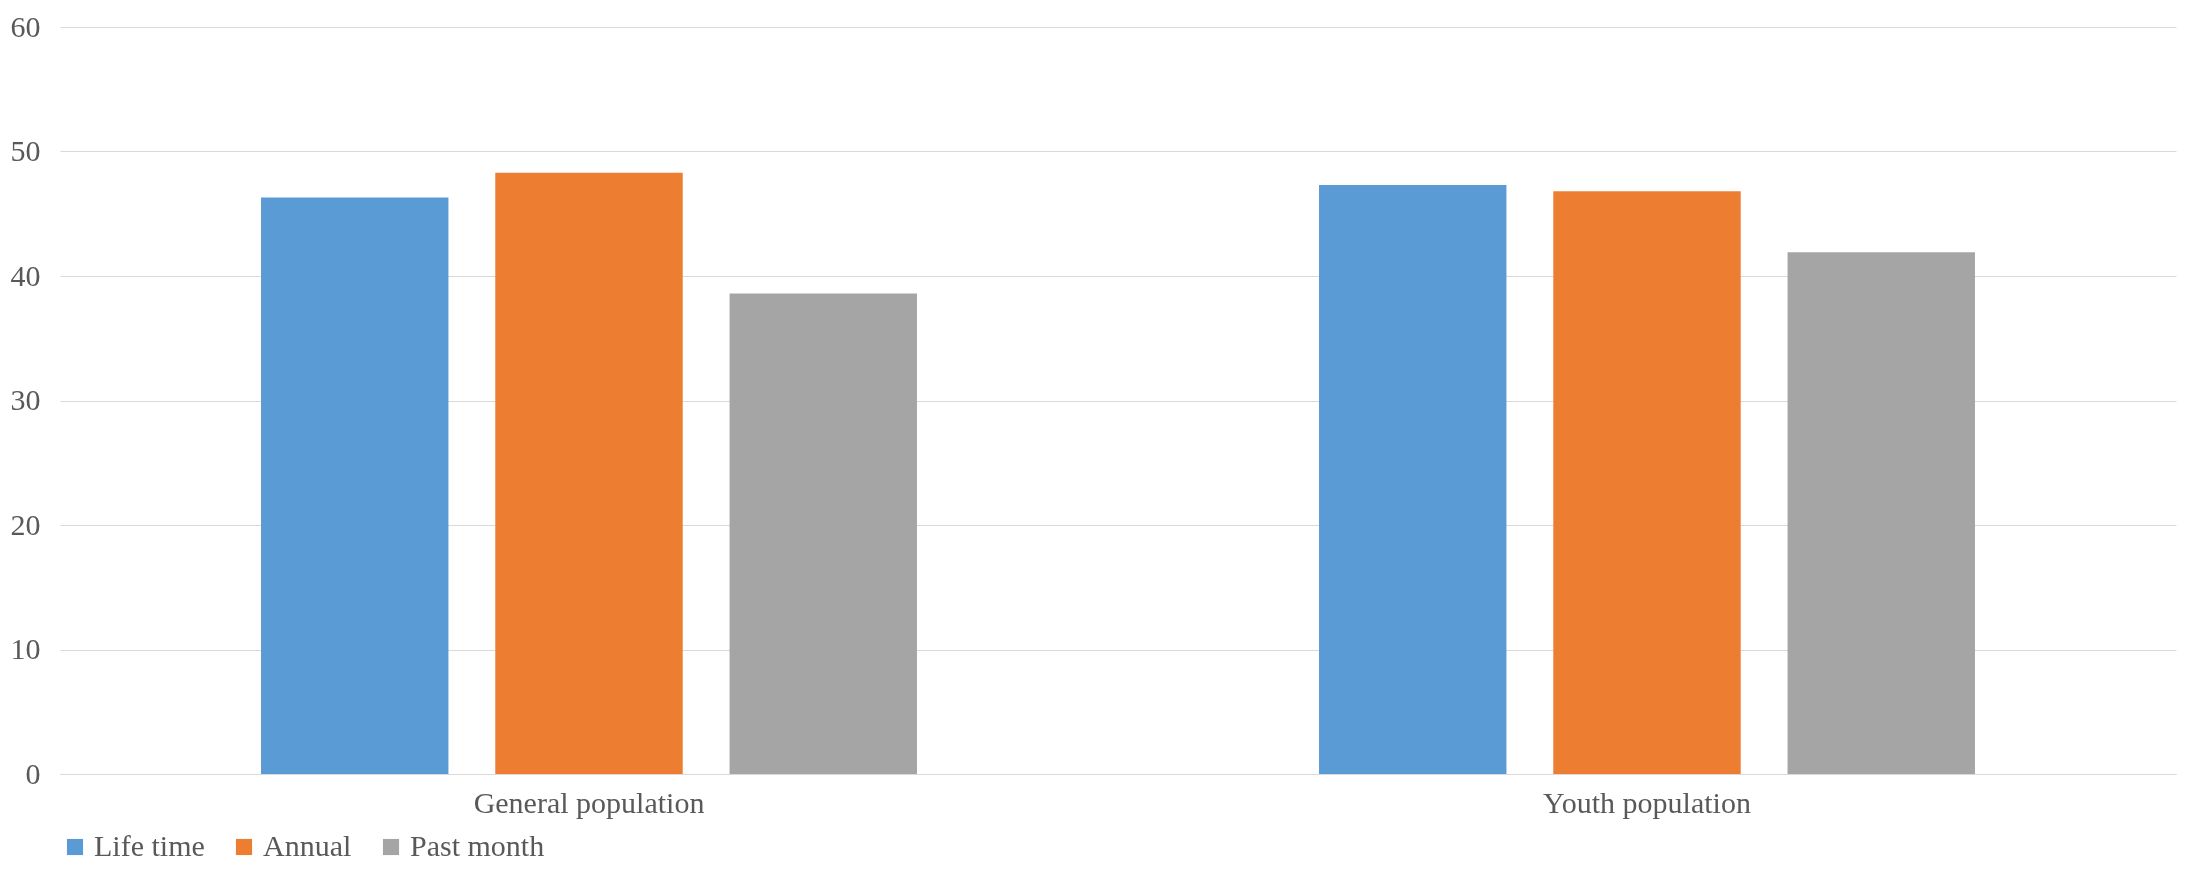 This screenshot has height=872, width=2190. What do you see at coordinates (307, 845) in the screenshot?
I see `legend-label: Annual` at bounding box center [307, 845].